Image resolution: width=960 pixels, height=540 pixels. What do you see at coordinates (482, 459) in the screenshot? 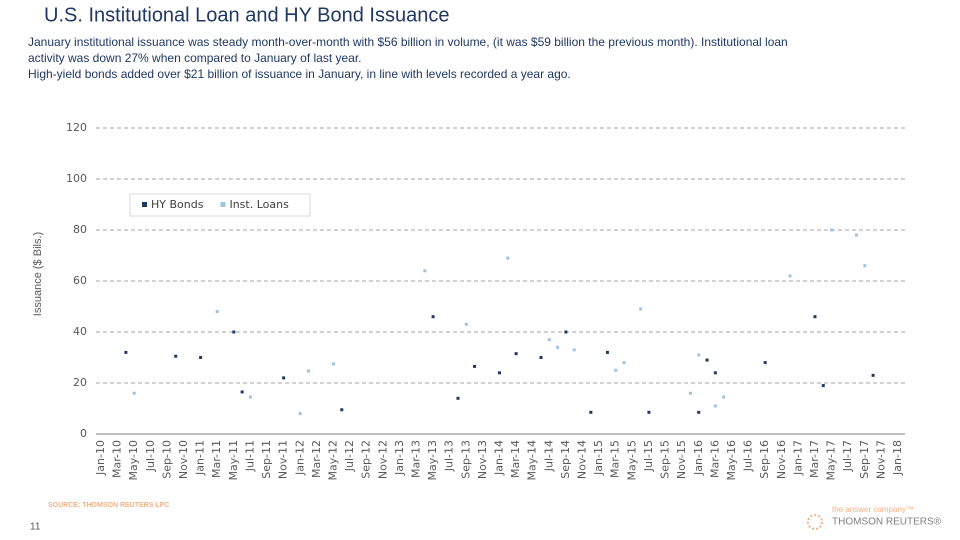
I see `x-tick-label: Nov-13` at bounding box center [482, 459].